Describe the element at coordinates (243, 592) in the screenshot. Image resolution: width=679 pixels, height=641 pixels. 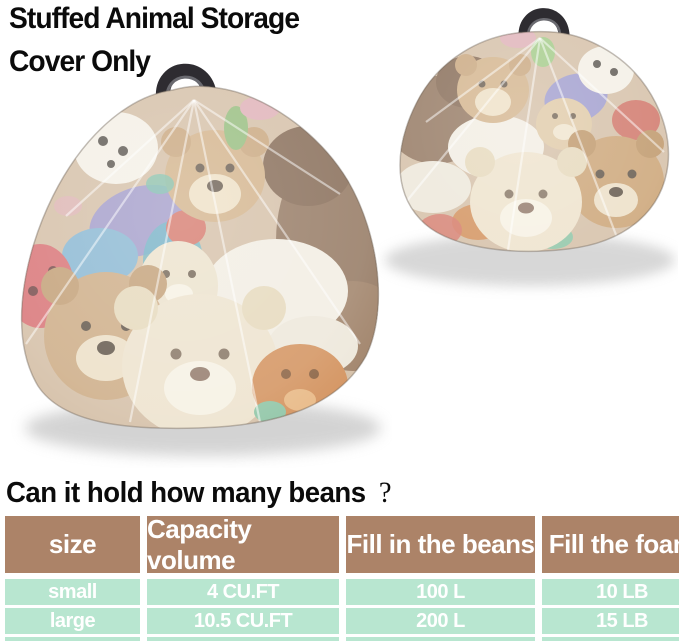
I see `cell-capacity: 4 CU.FT` at that location.